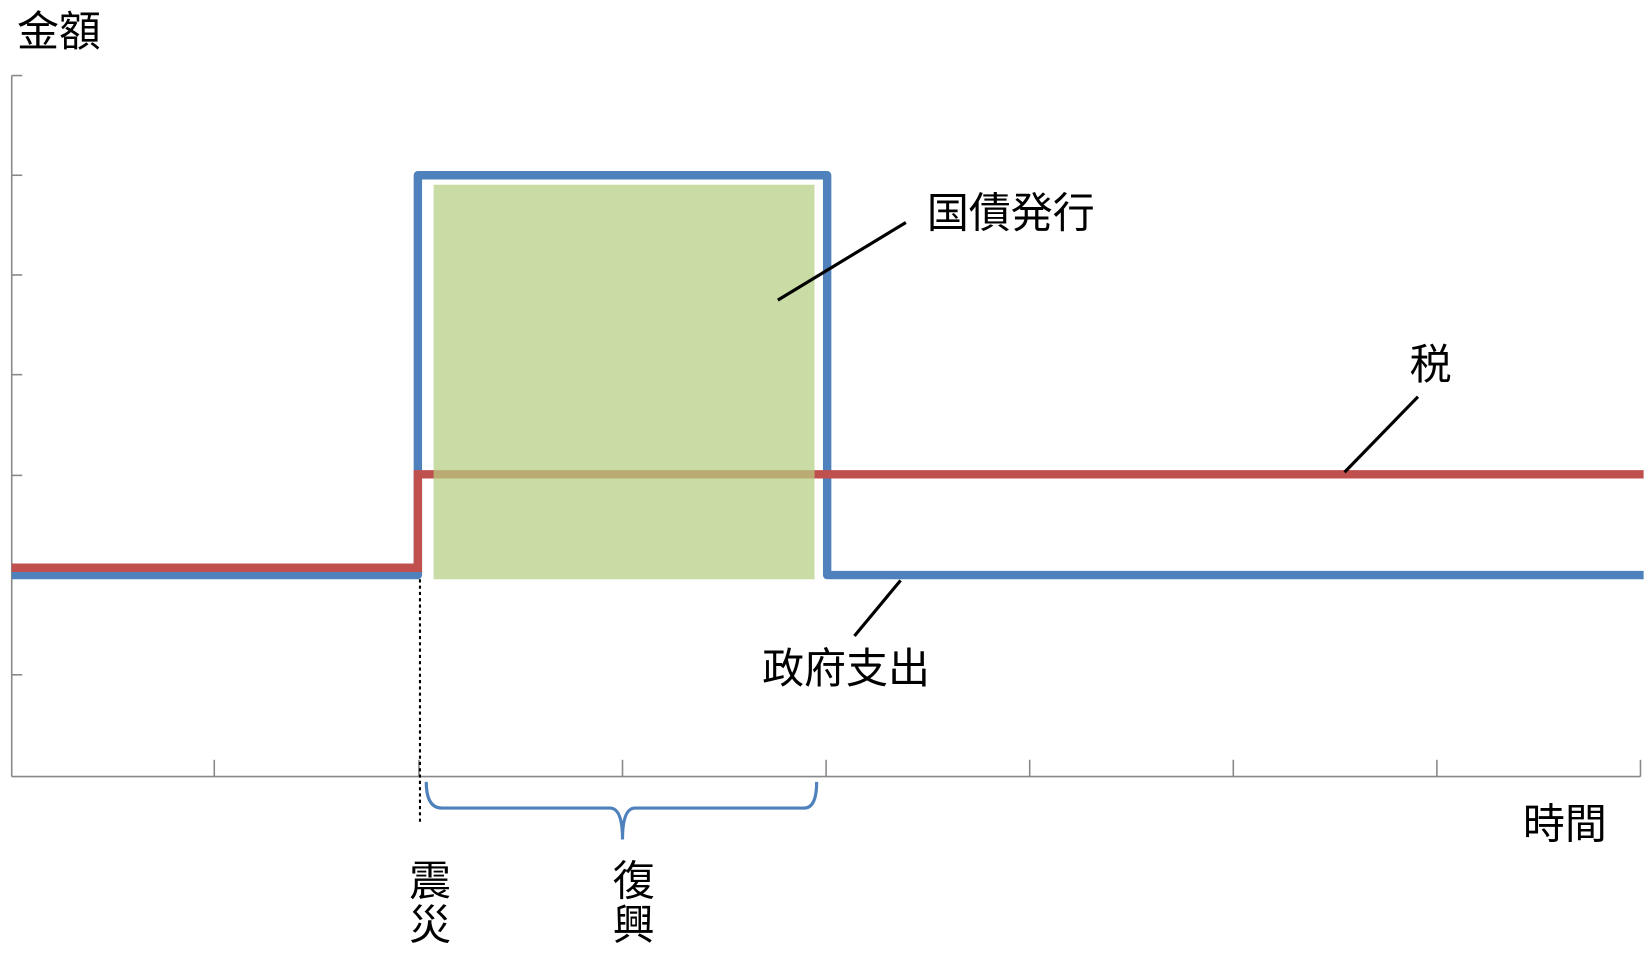  Describe the element at coordinates (624, 382) in the screenshot. I see `bond-area` at that location.